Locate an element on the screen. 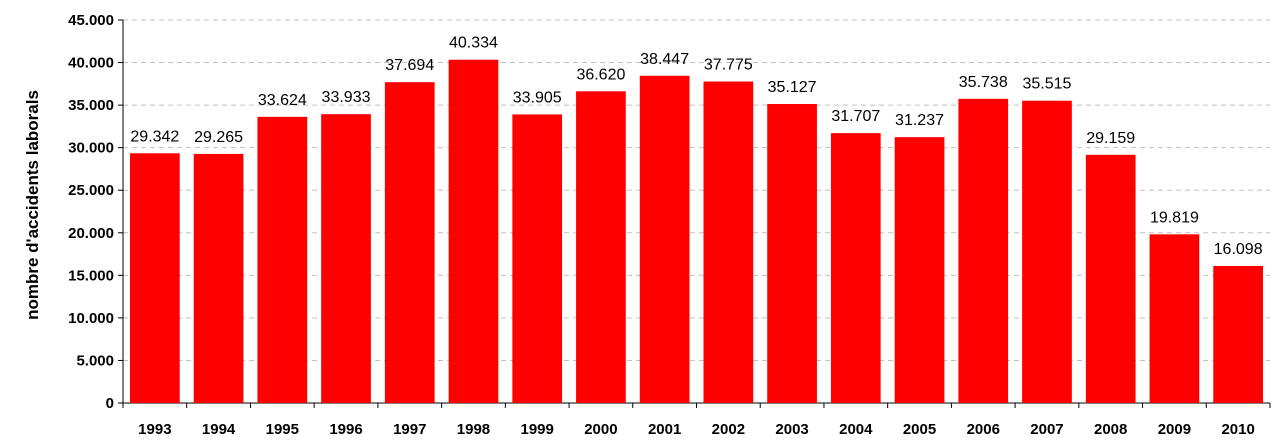 This screenshot has height=443, width=1280. y-tick-label: 10.000 is located at coordinates (91, 318).